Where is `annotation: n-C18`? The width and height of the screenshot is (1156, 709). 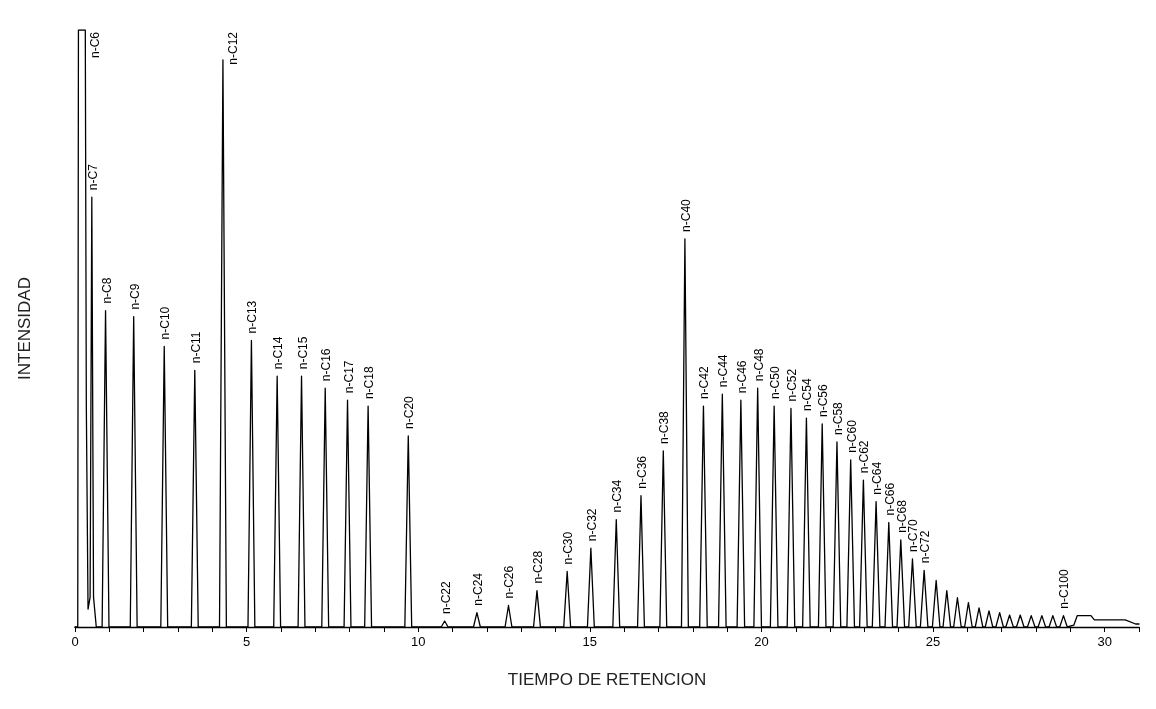
annotation: n-C18 is located at coordinates (369, 383).